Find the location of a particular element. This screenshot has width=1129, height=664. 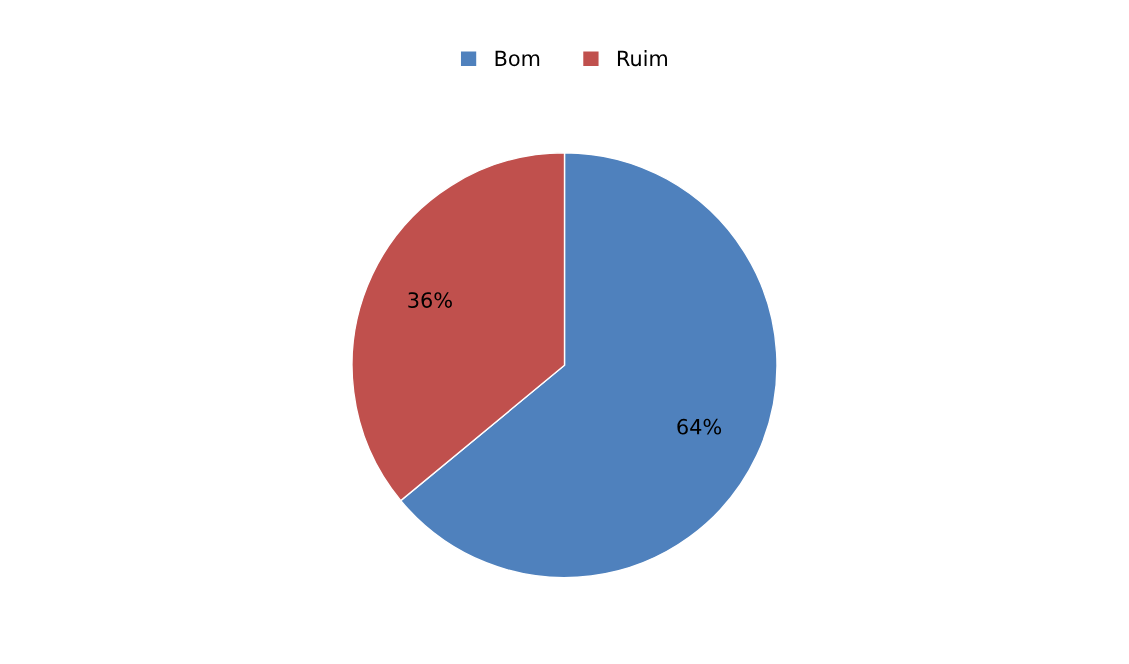

legend-label: Ruim is located at coordinates (642, 58).